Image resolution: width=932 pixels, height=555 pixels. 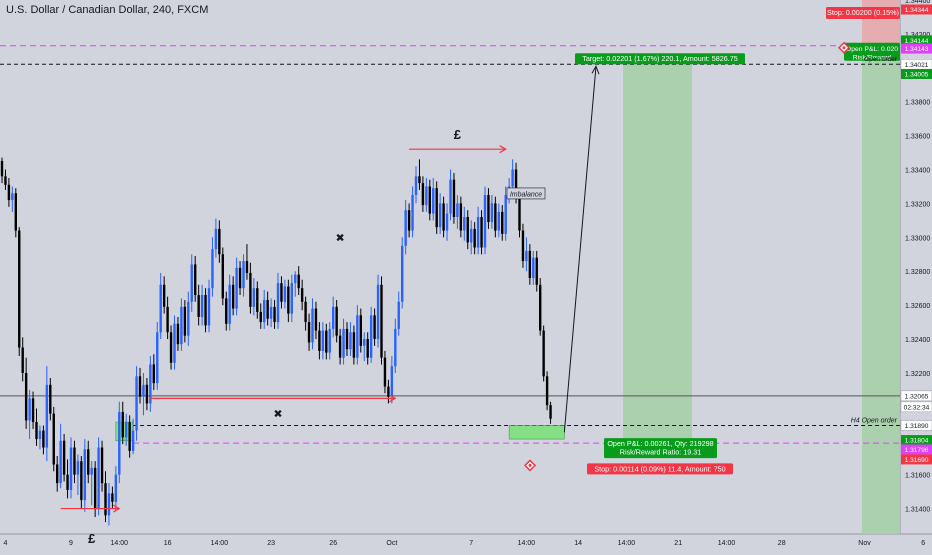 I want to click on imbalance-label-box, so click(x=526, y=193).